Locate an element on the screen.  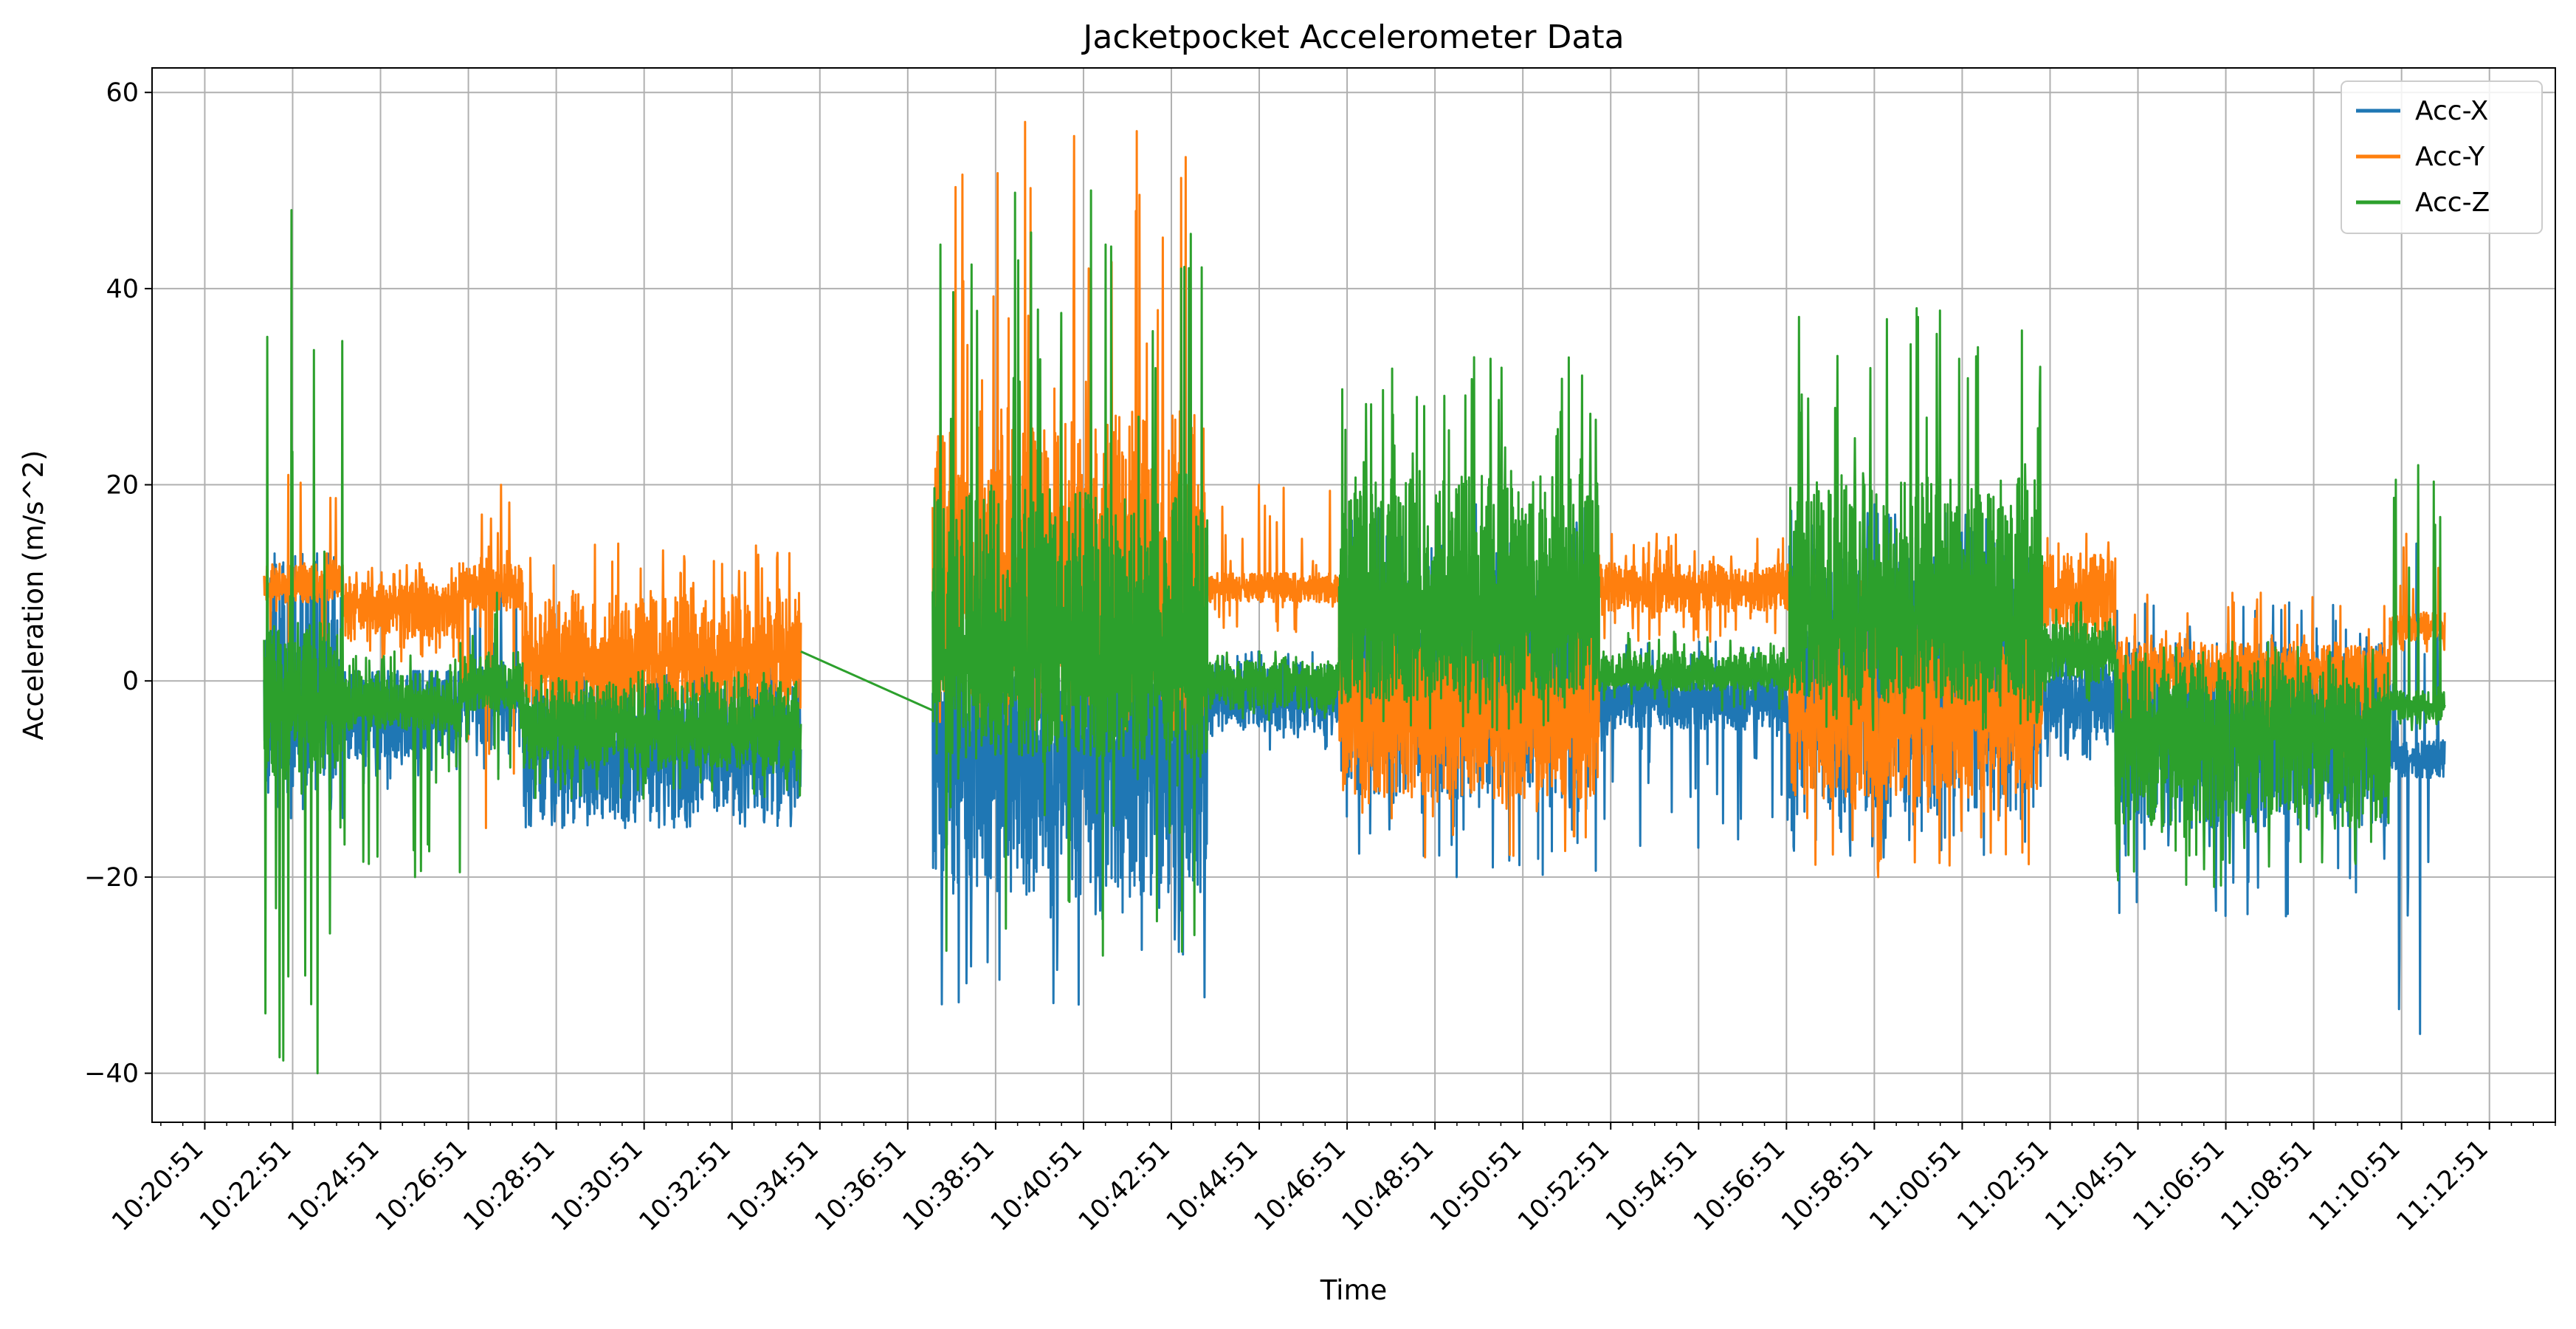
legend: Acc-X Acc-Y Acc-Z is located at coordinates (2442, 157).